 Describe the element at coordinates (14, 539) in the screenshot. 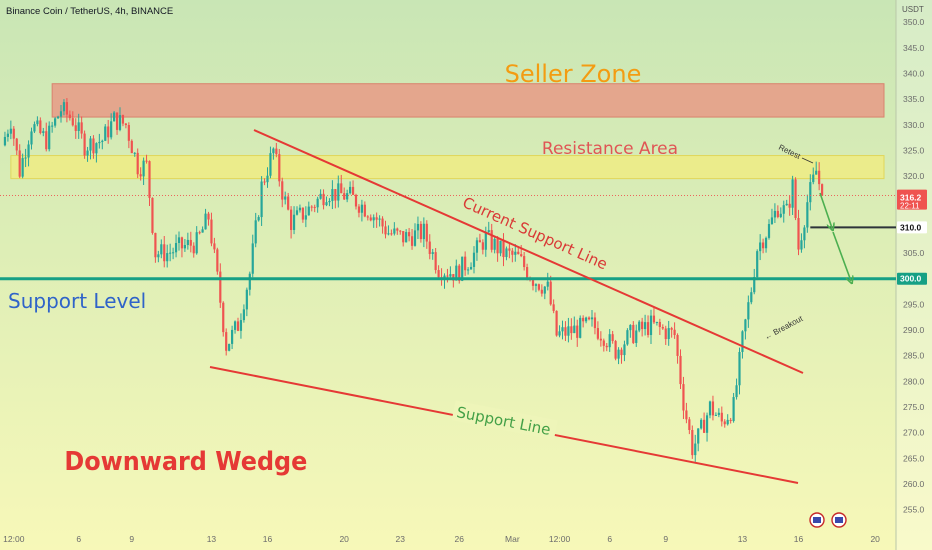

I see `x-tick-label: 12:00` at that location.